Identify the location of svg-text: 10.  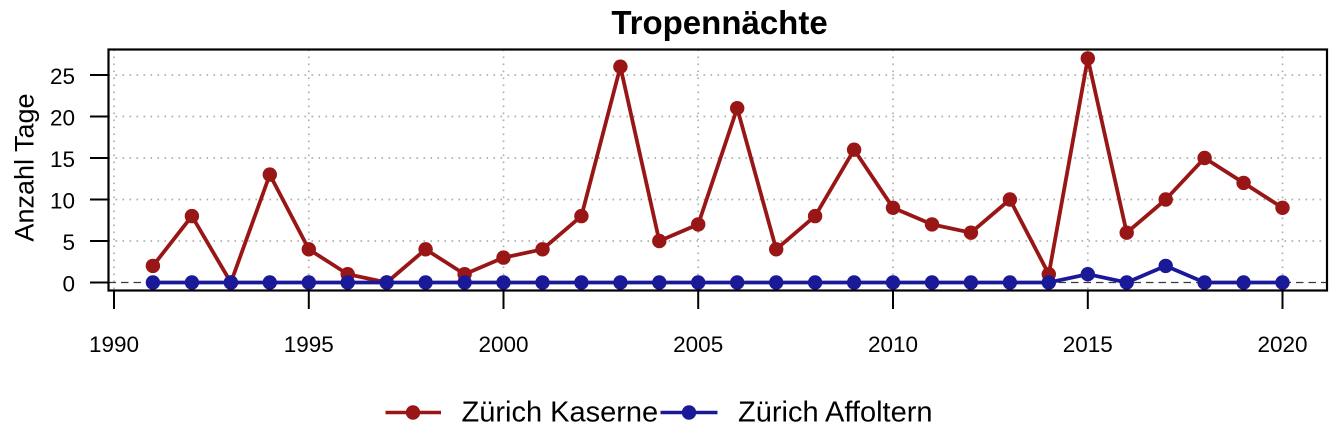
(62, 201).